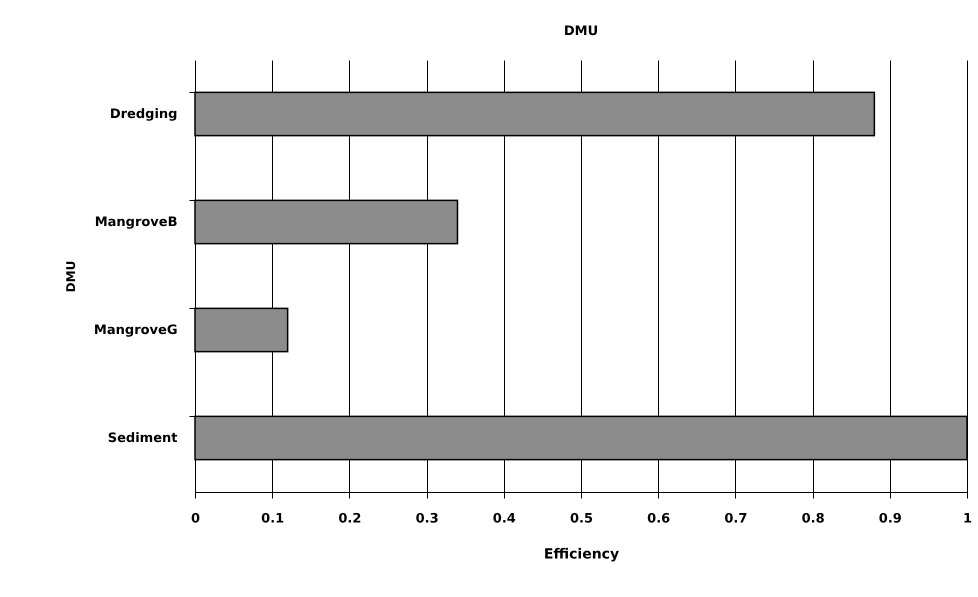 This screenshot has height=597, width=978. What do you see at coordinates (581, 31) in the screenshot?
I see `chart-title: DMU` at bounding box center [581, 31].